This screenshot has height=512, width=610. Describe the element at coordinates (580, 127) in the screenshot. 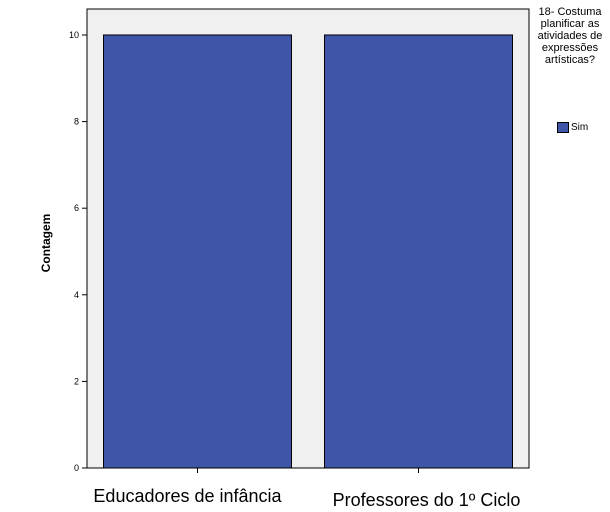

I see `legend-label: Sim` at that location.